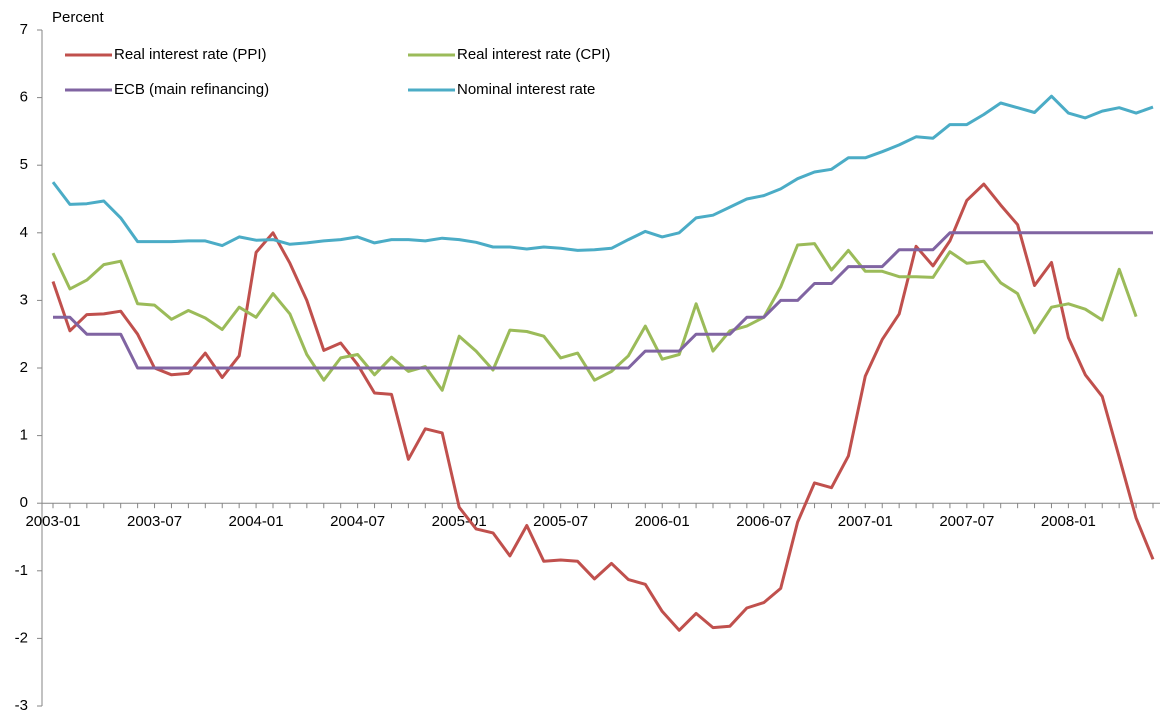 The image size is (1160, 713). Describe the element at coordinates (21, 705) in the screenshot. I see `y-tick-label: -3` at that location.